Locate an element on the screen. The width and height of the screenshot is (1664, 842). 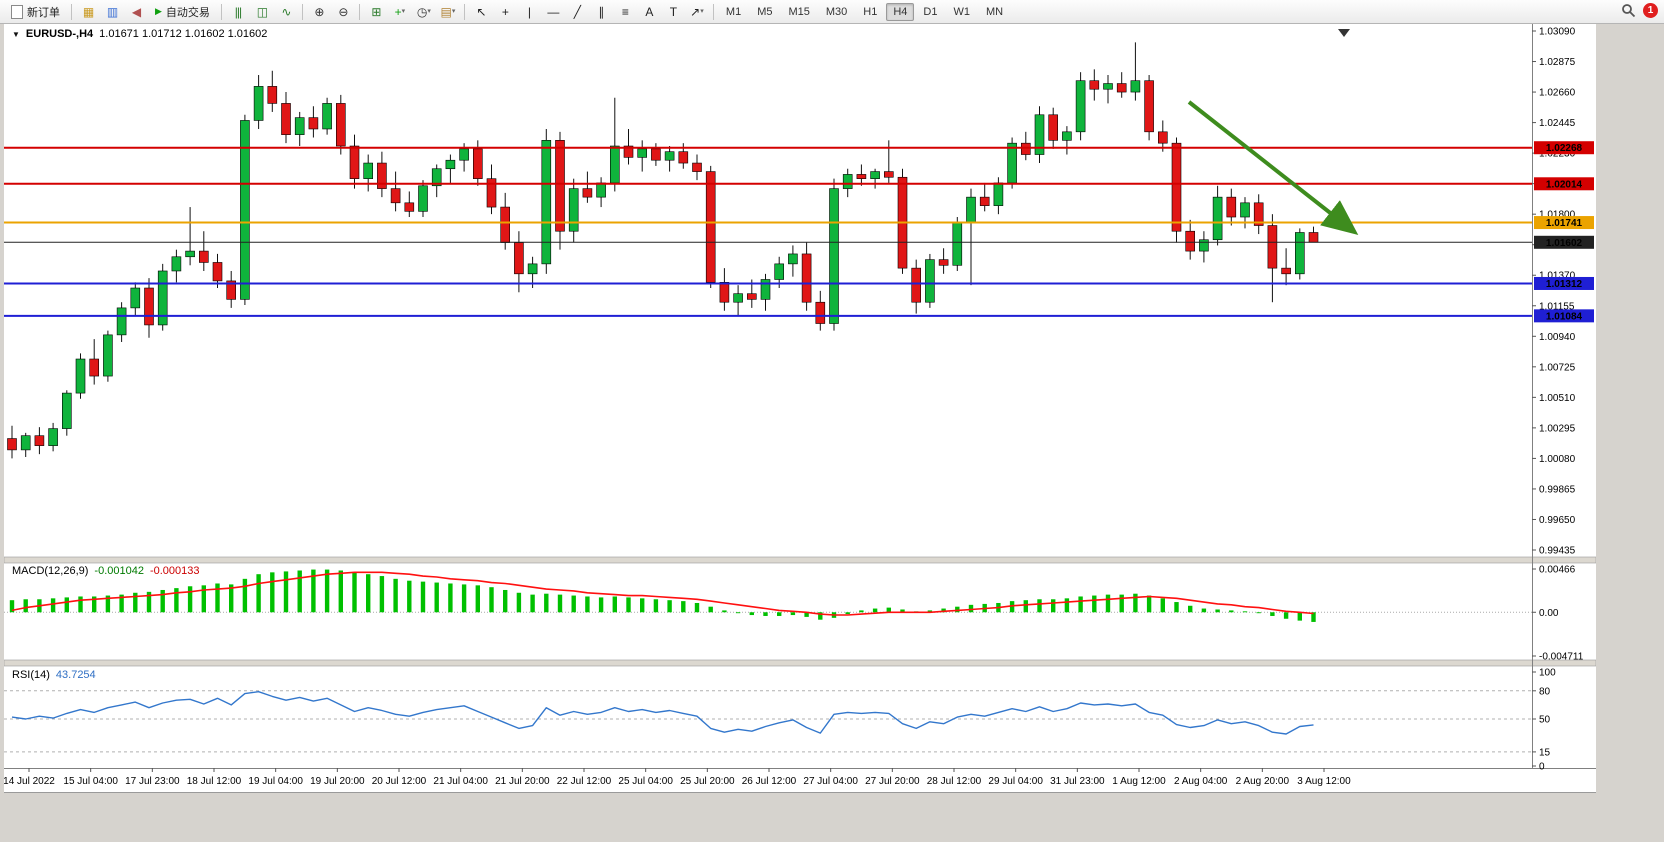
trend-arrow-annotation is located at coordinates (1273, 167).